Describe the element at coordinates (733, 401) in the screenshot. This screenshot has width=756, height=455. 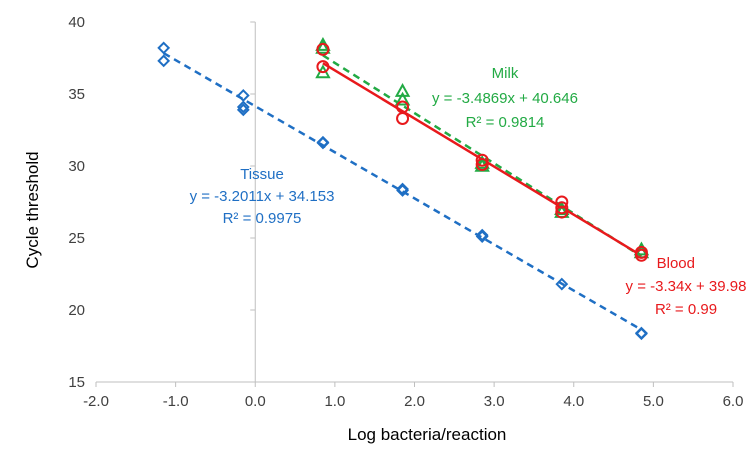
I see `x-tick-label: 6.0` at that location.